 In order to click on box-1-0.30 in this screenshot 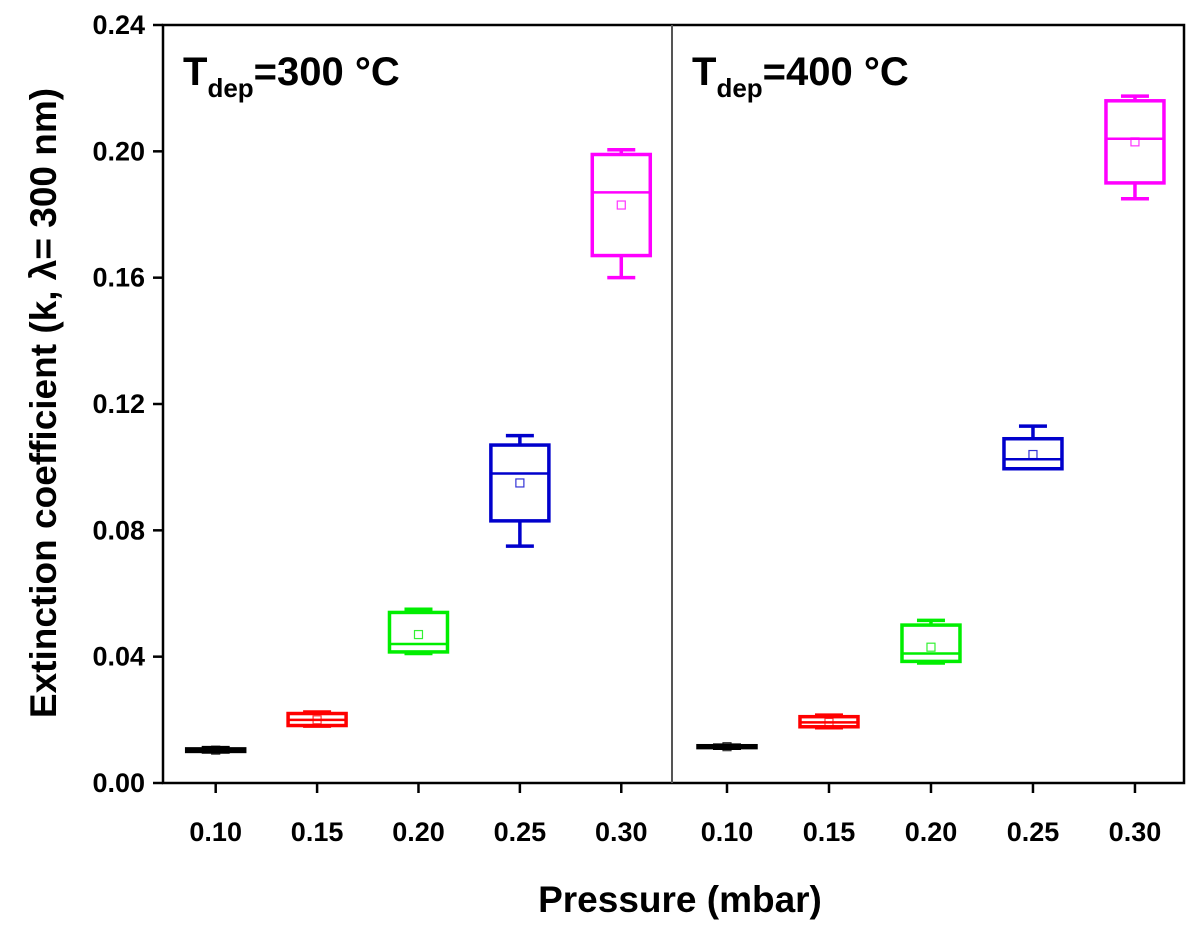, I will do `click(621, 214)`.